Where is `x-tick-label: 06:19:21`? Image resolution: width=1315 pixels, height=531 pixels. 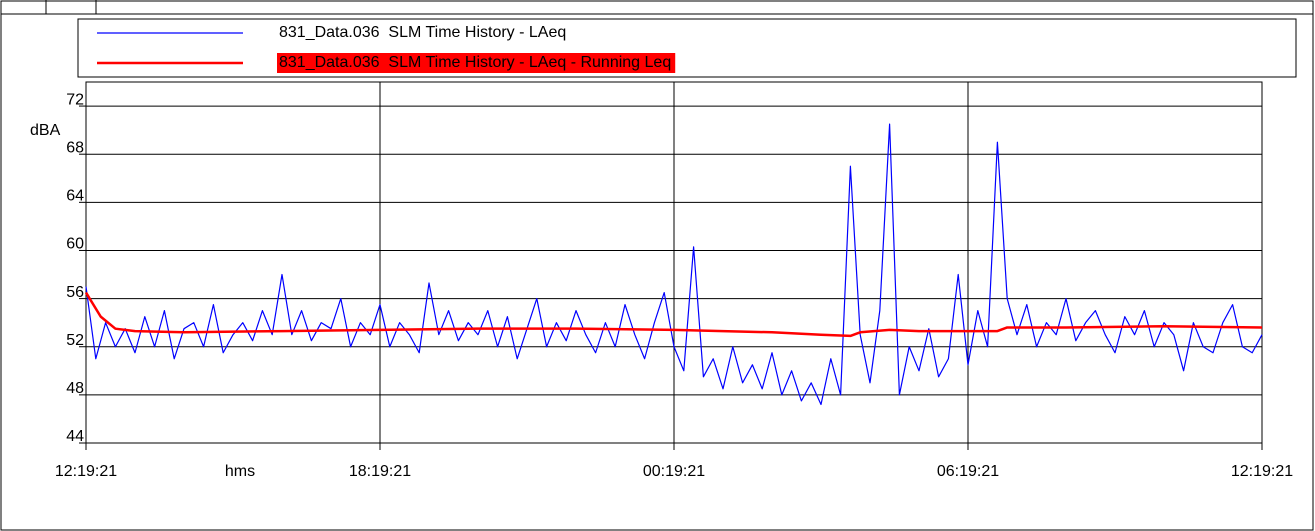
x-tick-label: 06:19:21 is located at coordinates (968, 471).